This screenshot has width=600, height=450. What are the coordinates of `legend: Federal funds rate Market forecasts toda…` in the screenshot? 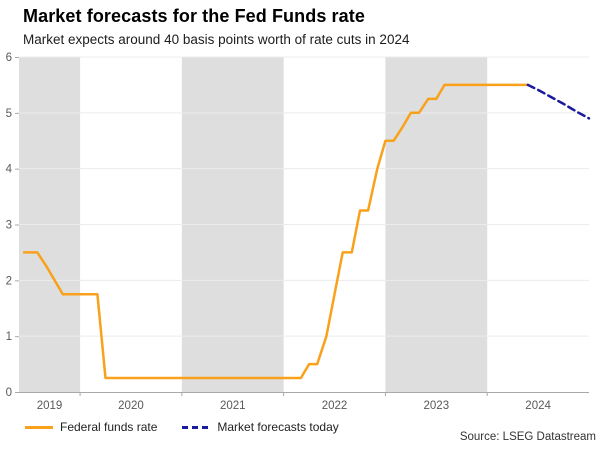 It's located at (182, 427).